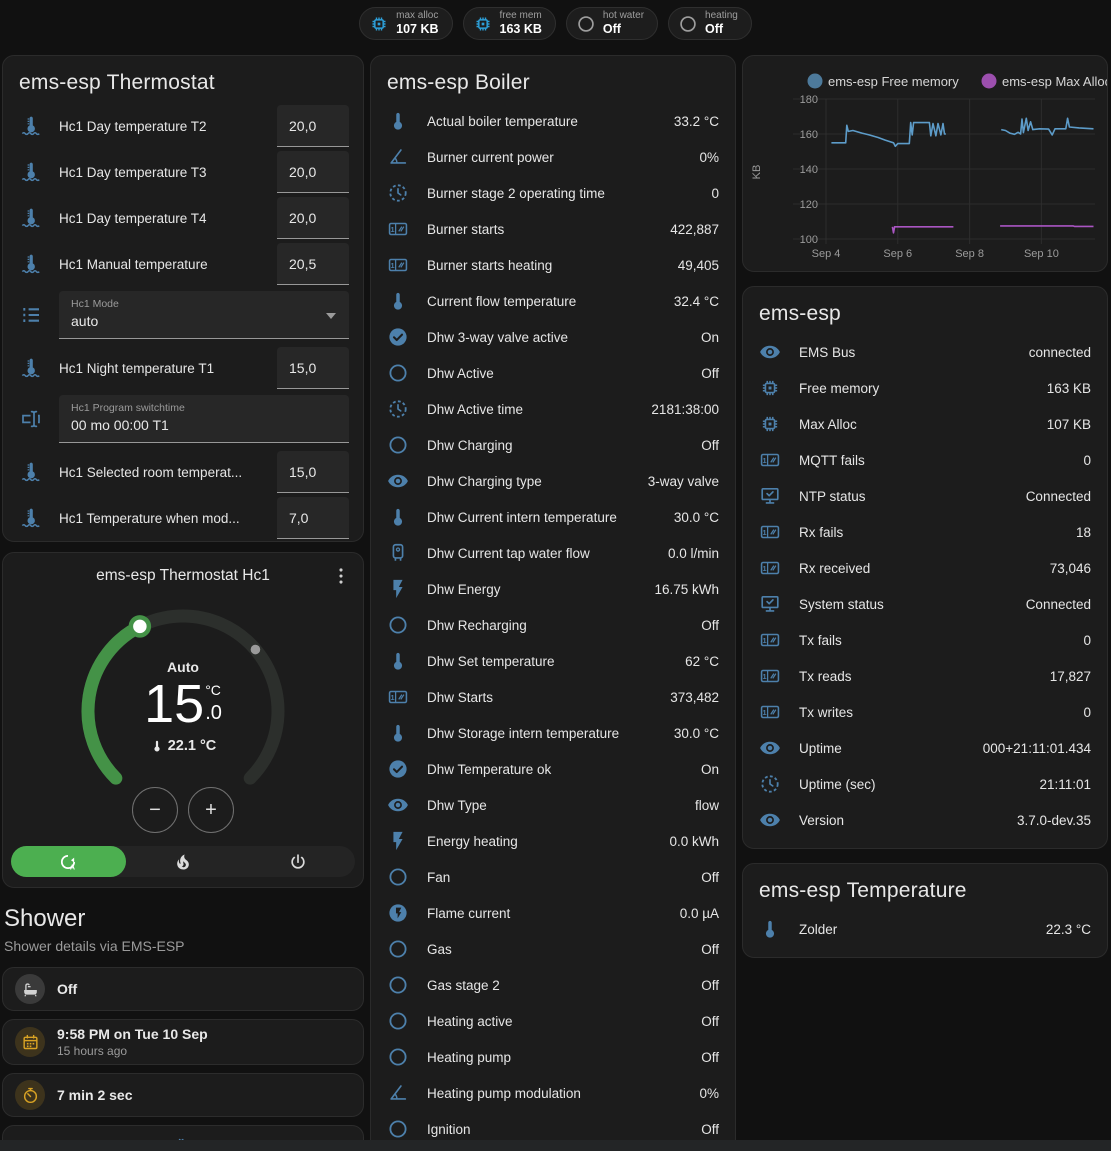 The height and width of the screenshot is (1151, 1111). What do you see at coordinates (469, 1057) in the screenshot?
I see `entity-label: Heating pump` at bounding box center [469, 1057].